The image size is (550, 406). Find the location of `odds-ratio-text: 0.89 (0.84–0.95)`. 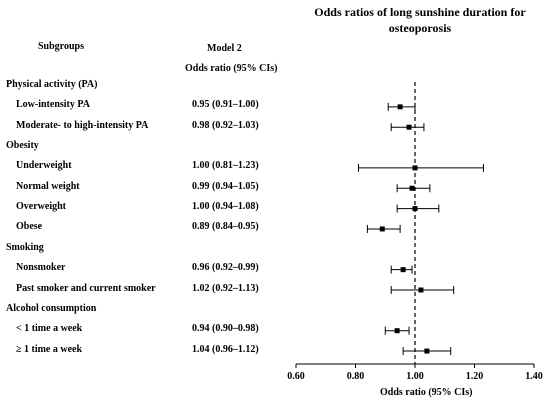

odds-ratio-text: 0.89 (0.84–0.95) is located at coordinates (225, 227).